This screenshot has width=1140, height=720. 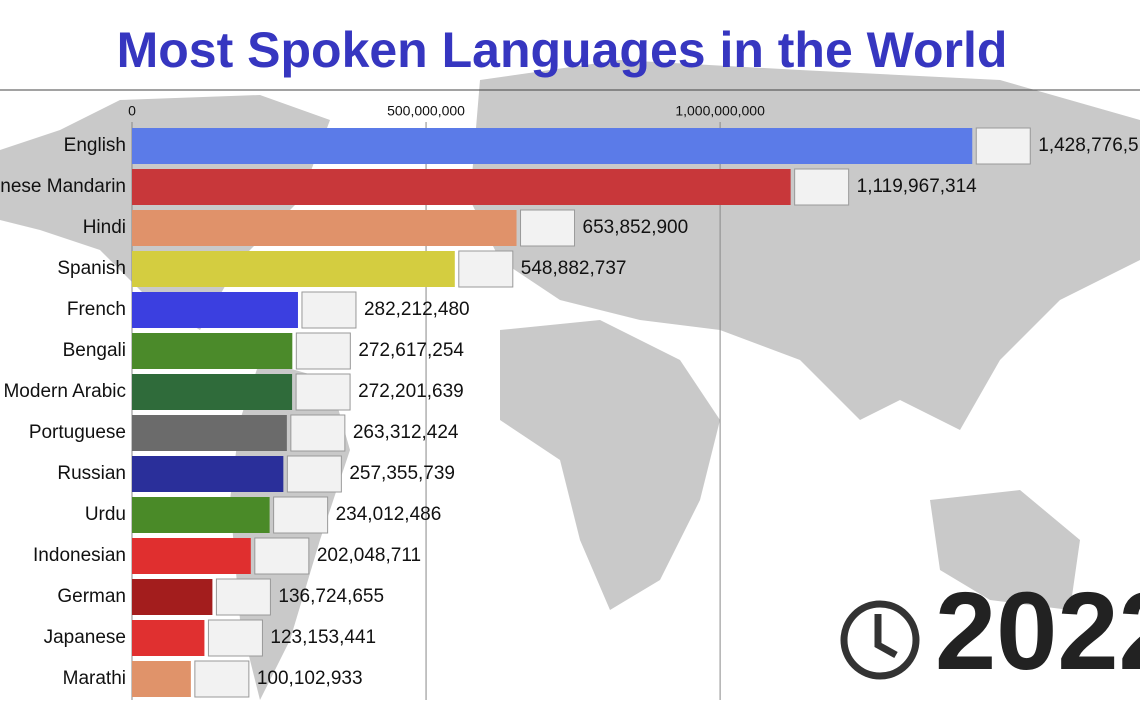 I want to click on x-tick-label: 1,000,000,000, so click(x=720, y=111).